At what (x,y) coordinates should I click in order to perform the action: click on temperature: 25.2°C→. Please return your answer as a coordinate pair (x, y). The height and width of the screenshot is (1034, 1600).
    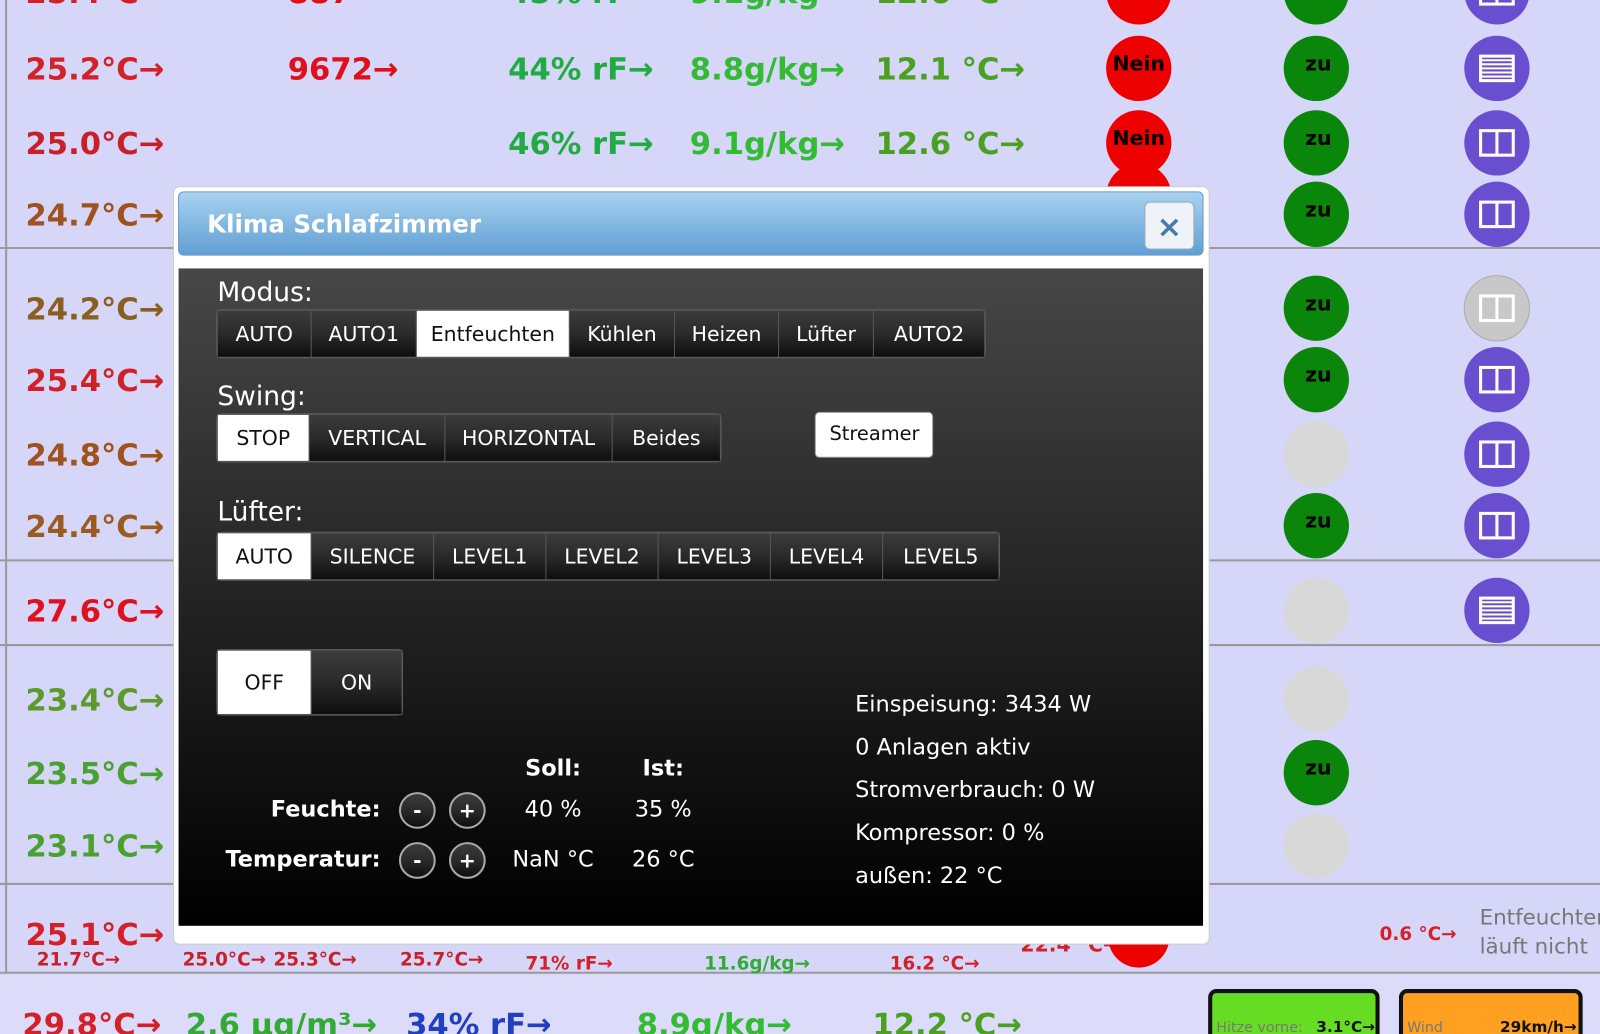
    Looking at the image, I should click on (95, 70).